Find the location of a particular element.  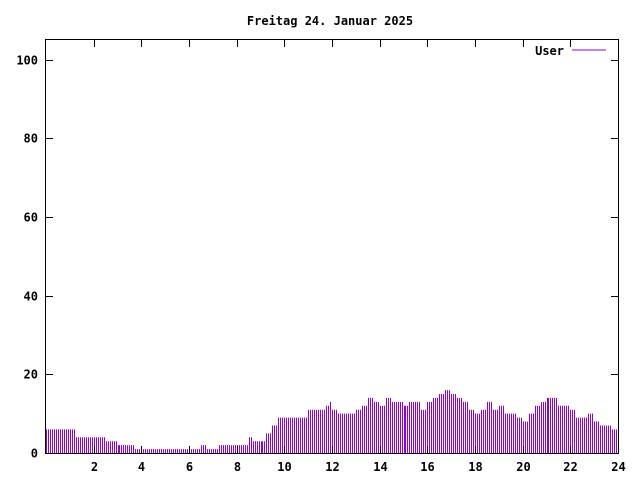

legend-label-user: User is located at coordinates (549, 51).